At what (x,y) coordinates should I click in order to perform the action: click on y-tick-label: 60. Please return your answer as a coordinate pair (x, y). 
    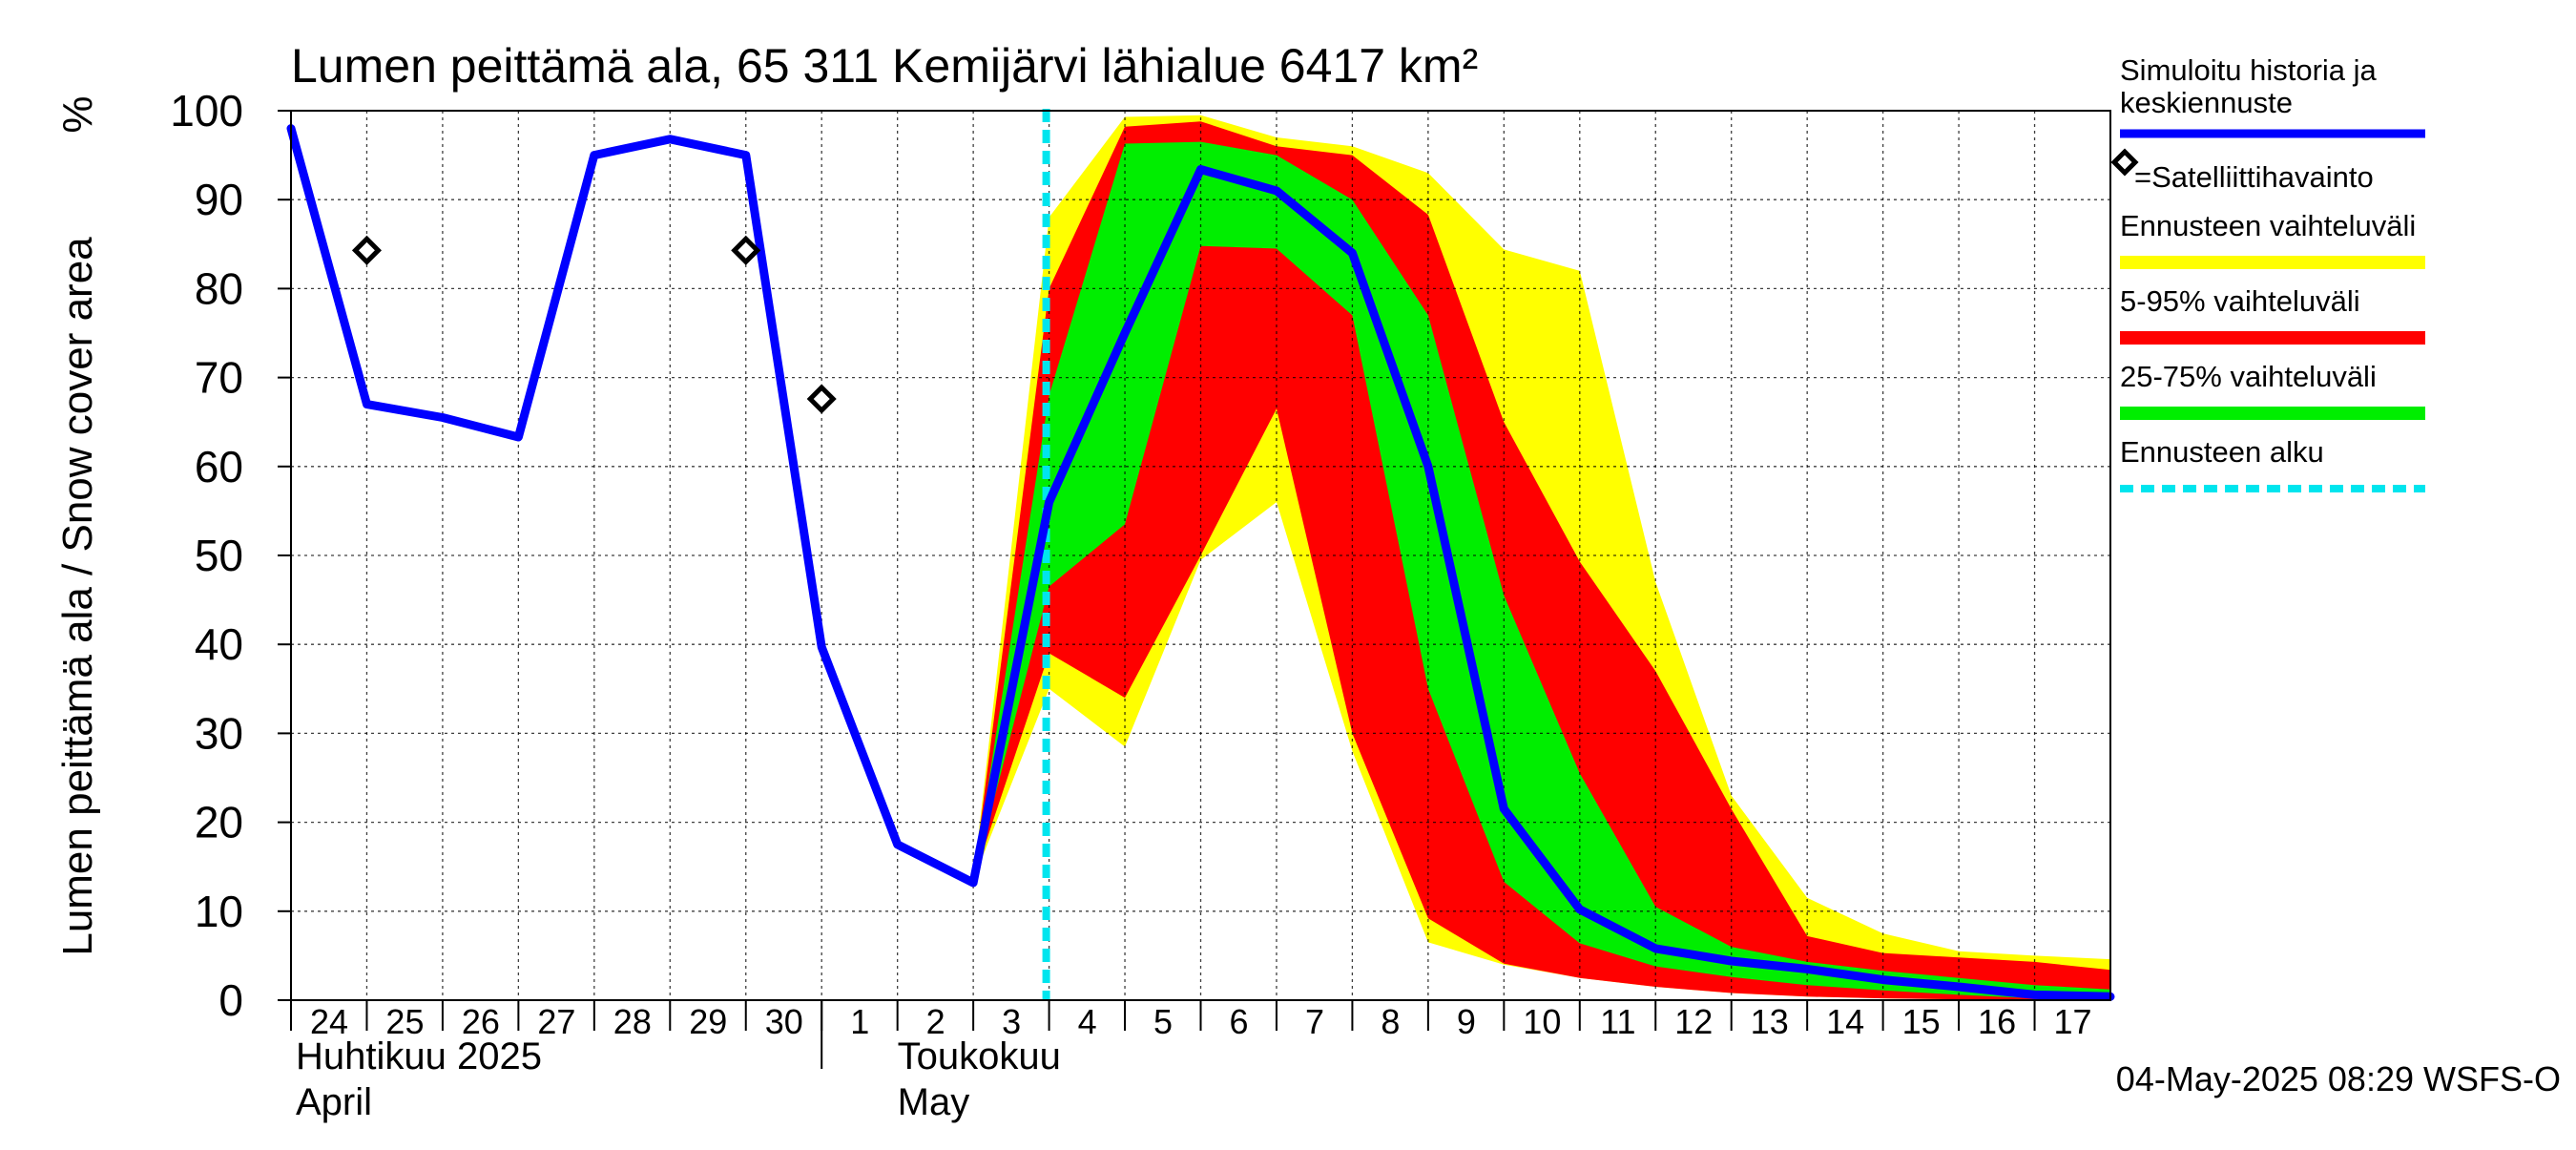
    Looking at the image, I should click on (219, 466).